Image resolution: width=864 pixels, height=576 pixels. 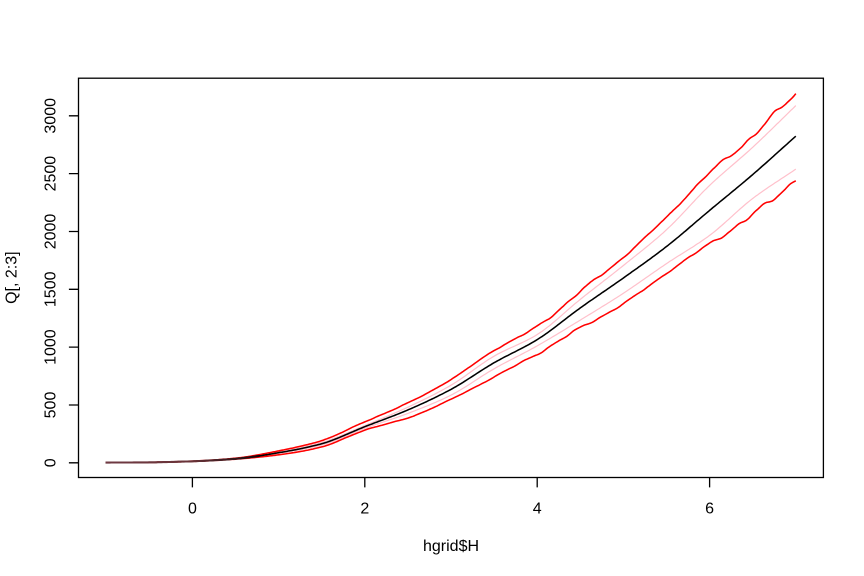 What do you see at coordinates (451, 546) in the screenshot?
I see `svg-text: hgrid$H` at bounding box center [451, 546].